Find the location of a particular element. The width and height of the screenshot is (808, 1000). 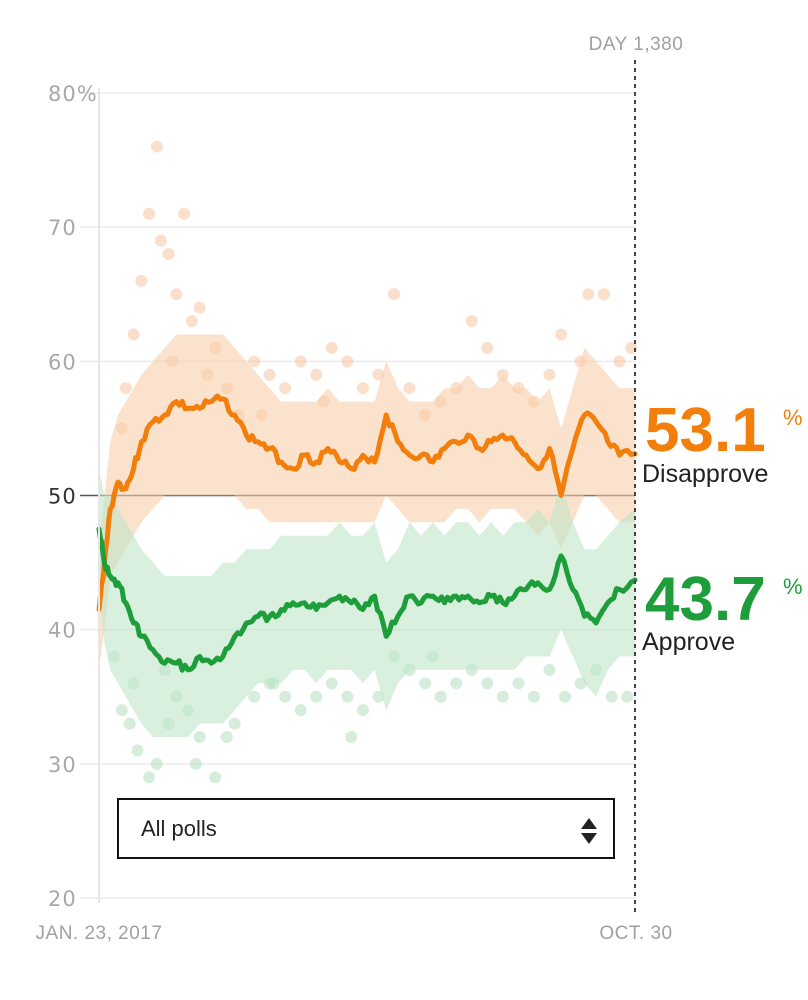

disapprove-percent-sign: % is located at coordinates (793, 417).